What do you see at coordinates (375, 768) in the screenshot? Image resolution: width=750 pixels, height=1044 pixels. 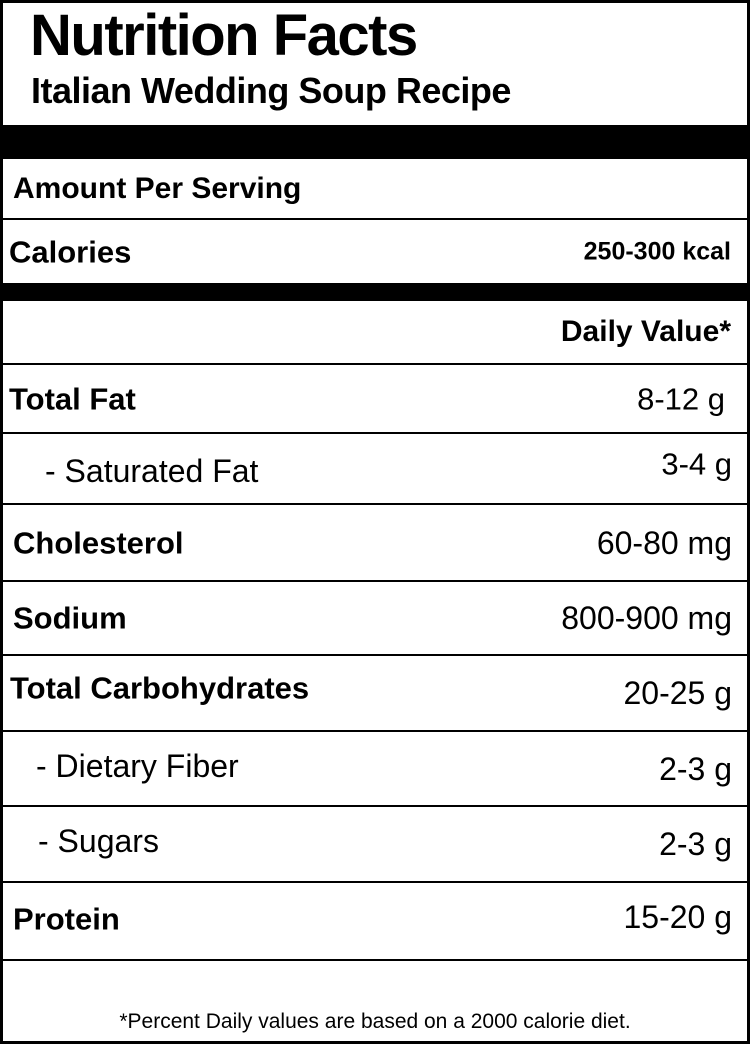 I see `nutrient-row-dietary-fiber: - Dietary Fiber 2-3 g` at bounding box center [375, 768].